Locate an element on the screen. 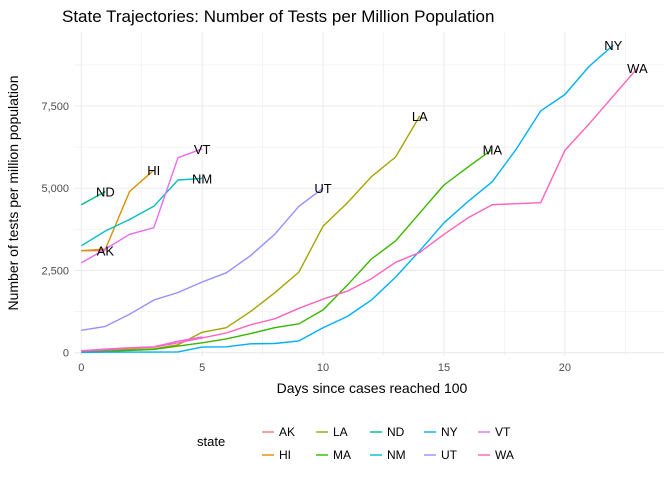 The image size is (672, 480). x-tick-labels: 0 5 10 15 20 is located at coordinates (324, 368).